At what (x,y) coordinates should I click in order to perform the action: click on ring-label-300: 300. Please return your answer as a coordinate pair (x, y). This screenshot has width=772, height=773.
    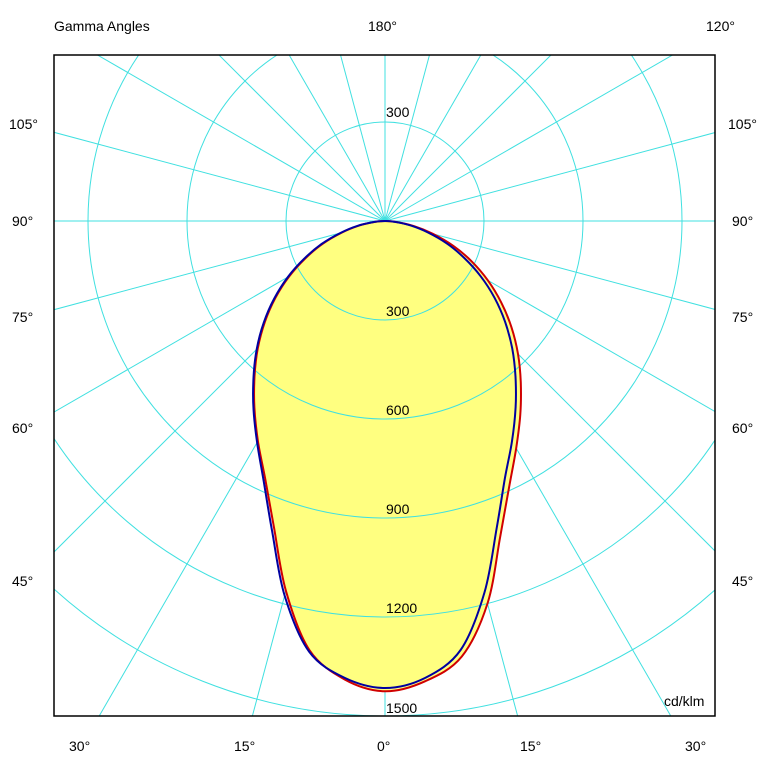
    Looking at the image, I should click on (398, 311).